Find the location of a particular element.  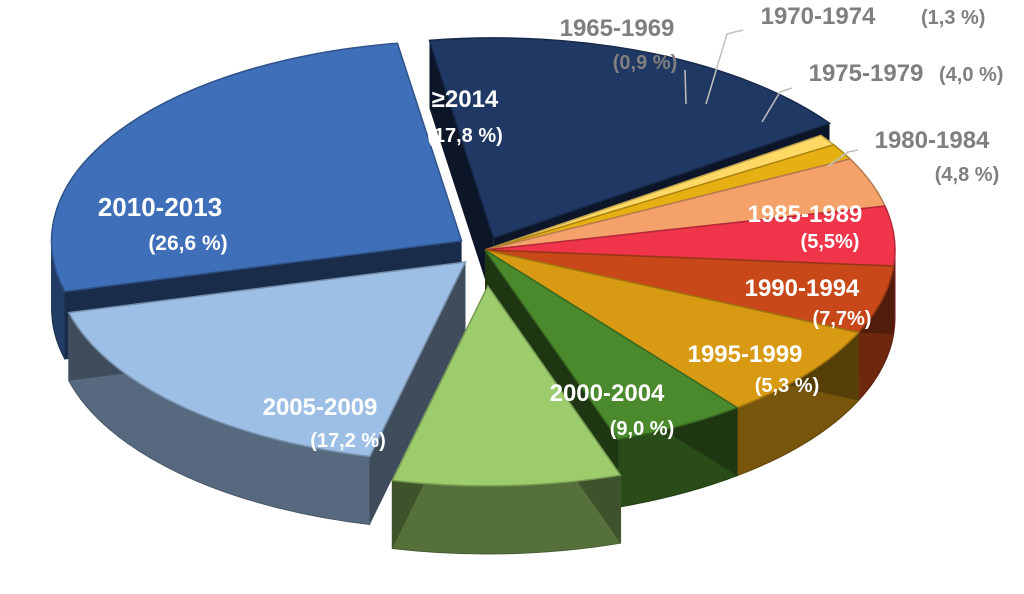

slice-top-1985-1989 is located at coordinates (689, 291).